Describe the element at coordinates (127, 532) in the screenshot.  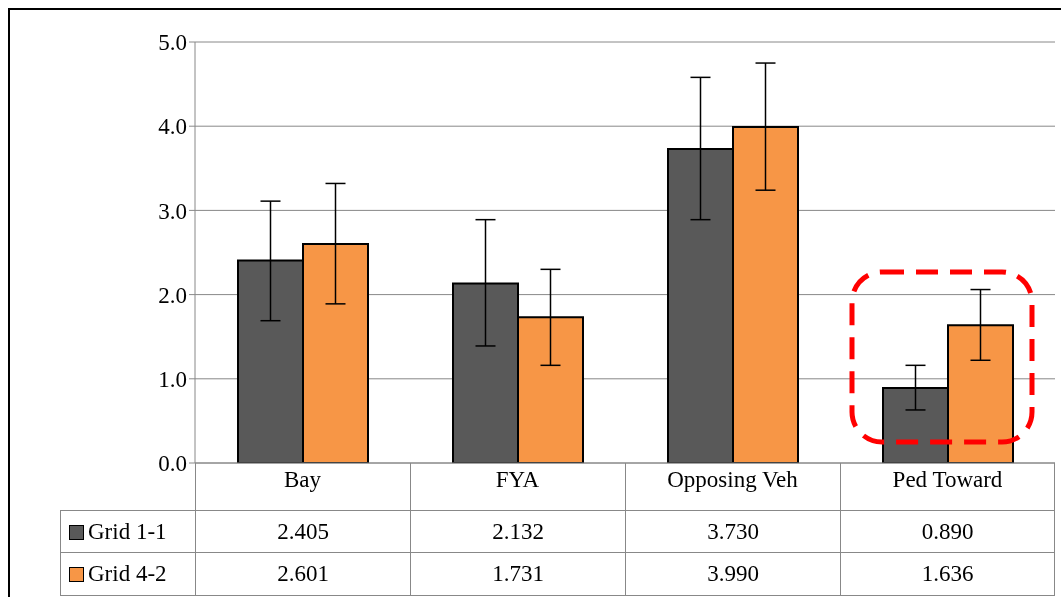
I see `legend-label: Grid 1-1` at that location.